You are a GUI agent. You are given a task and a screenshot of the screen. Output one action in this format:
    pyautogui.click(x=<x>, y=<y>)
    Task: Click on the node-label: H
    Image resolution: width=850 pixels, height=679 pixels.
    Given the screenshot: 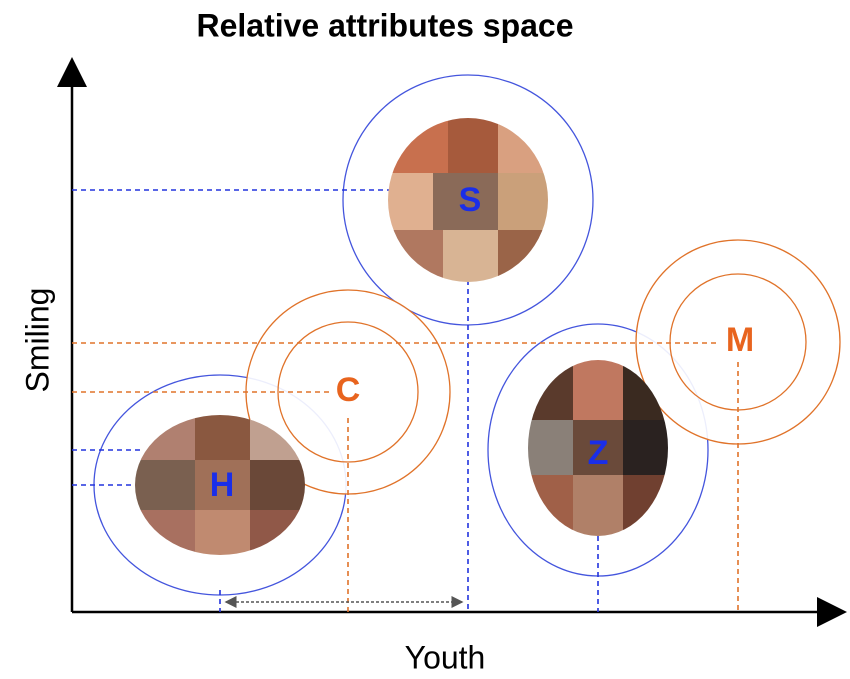 What is the action you would take?
    pyautogui.click(x=222, y=485)
    